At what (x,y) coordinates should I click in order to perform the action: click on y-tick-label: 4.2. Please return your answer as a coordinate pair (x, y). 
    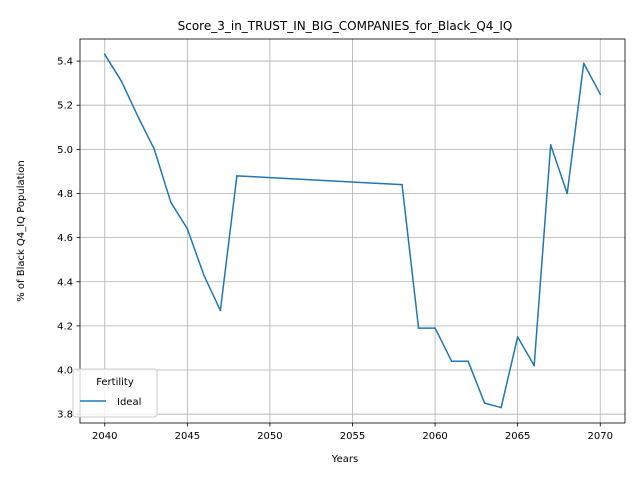
    Looking at the image, I should click on (65, 326).